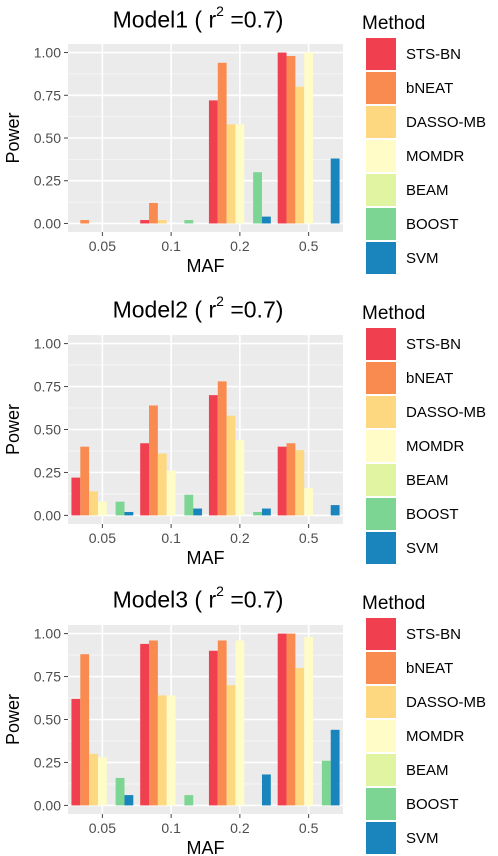 Image resolution: width=498 pixels, height=856 pixels. Describe the element at coordinates (434, 344) in the screenshot. I see `legend-label: STS-BN` at that location.